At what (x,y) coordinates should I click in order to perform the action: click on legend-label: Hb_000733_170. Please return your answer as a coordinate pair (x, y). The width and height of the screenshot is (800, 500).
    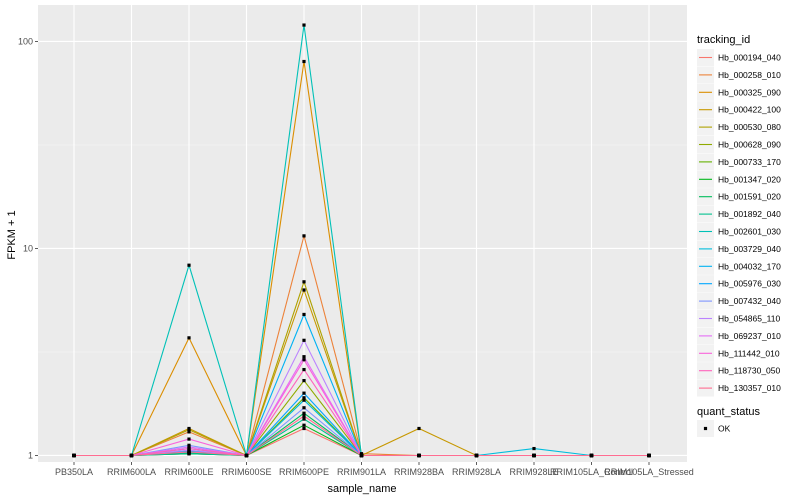
    Looking at the image, I should click on (749, 162).